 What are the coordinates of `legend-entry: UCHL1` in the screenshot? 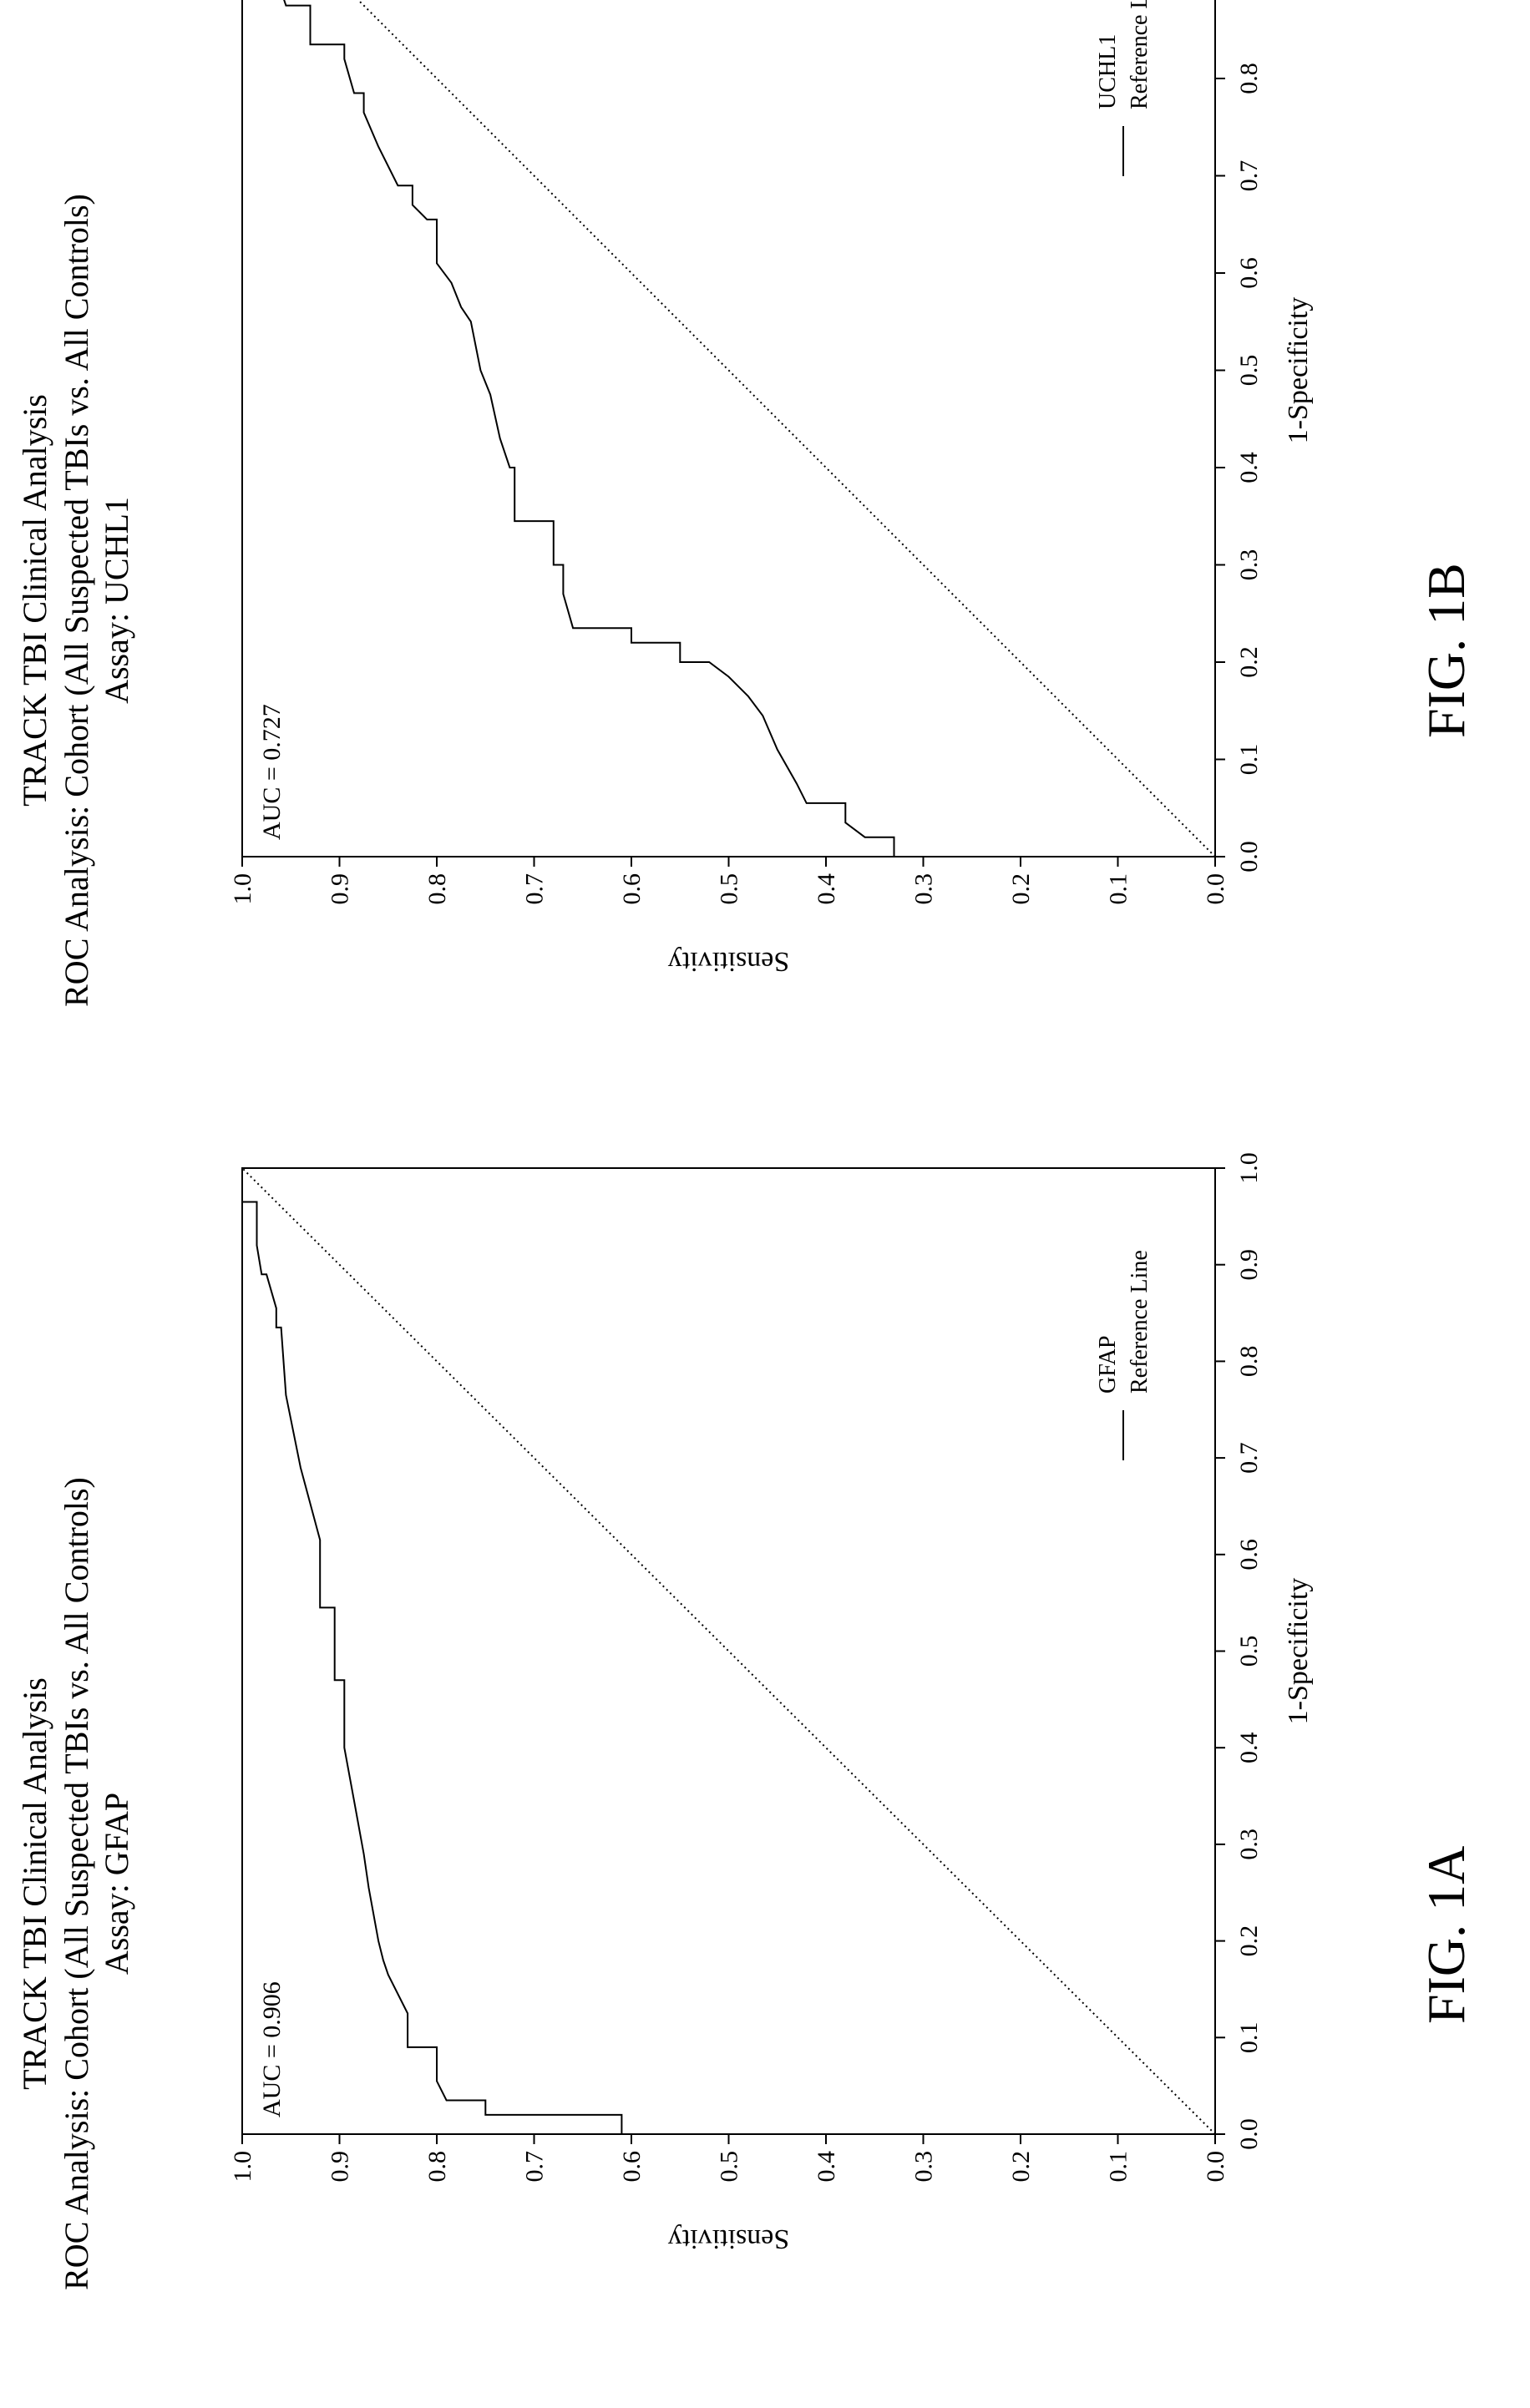 It's located at (1108, 71).